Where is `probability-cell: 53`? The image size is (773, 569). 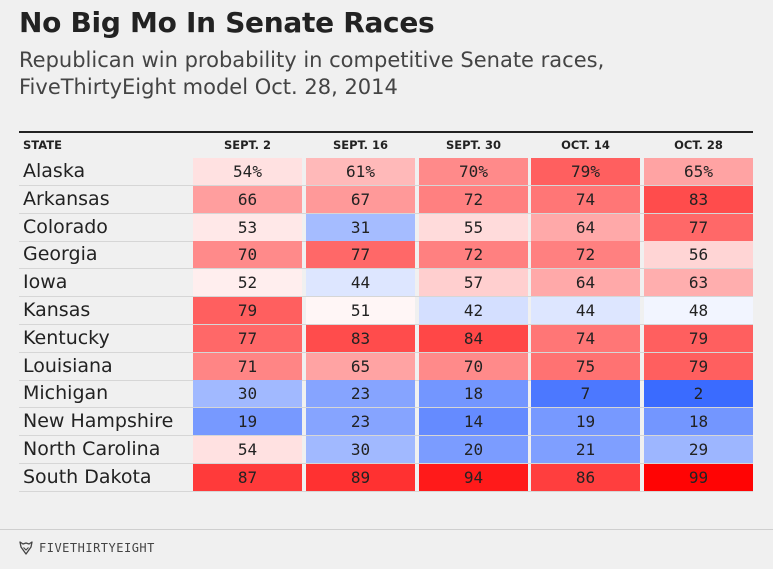 probability-cell: 53 is located at coordinates (247, 227).